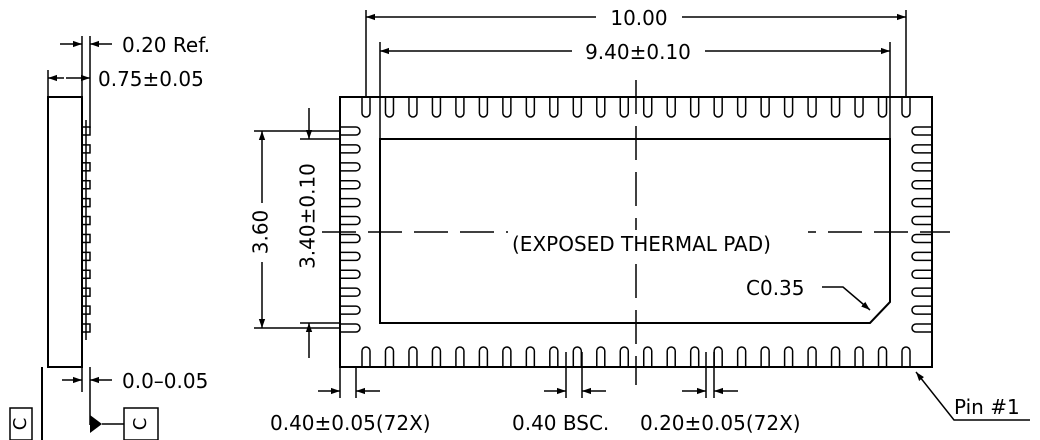 The height and width of the screenshot is (440, 1040). I want to click on ref-dim-label: 0.20 Ref., so click(166, 45).